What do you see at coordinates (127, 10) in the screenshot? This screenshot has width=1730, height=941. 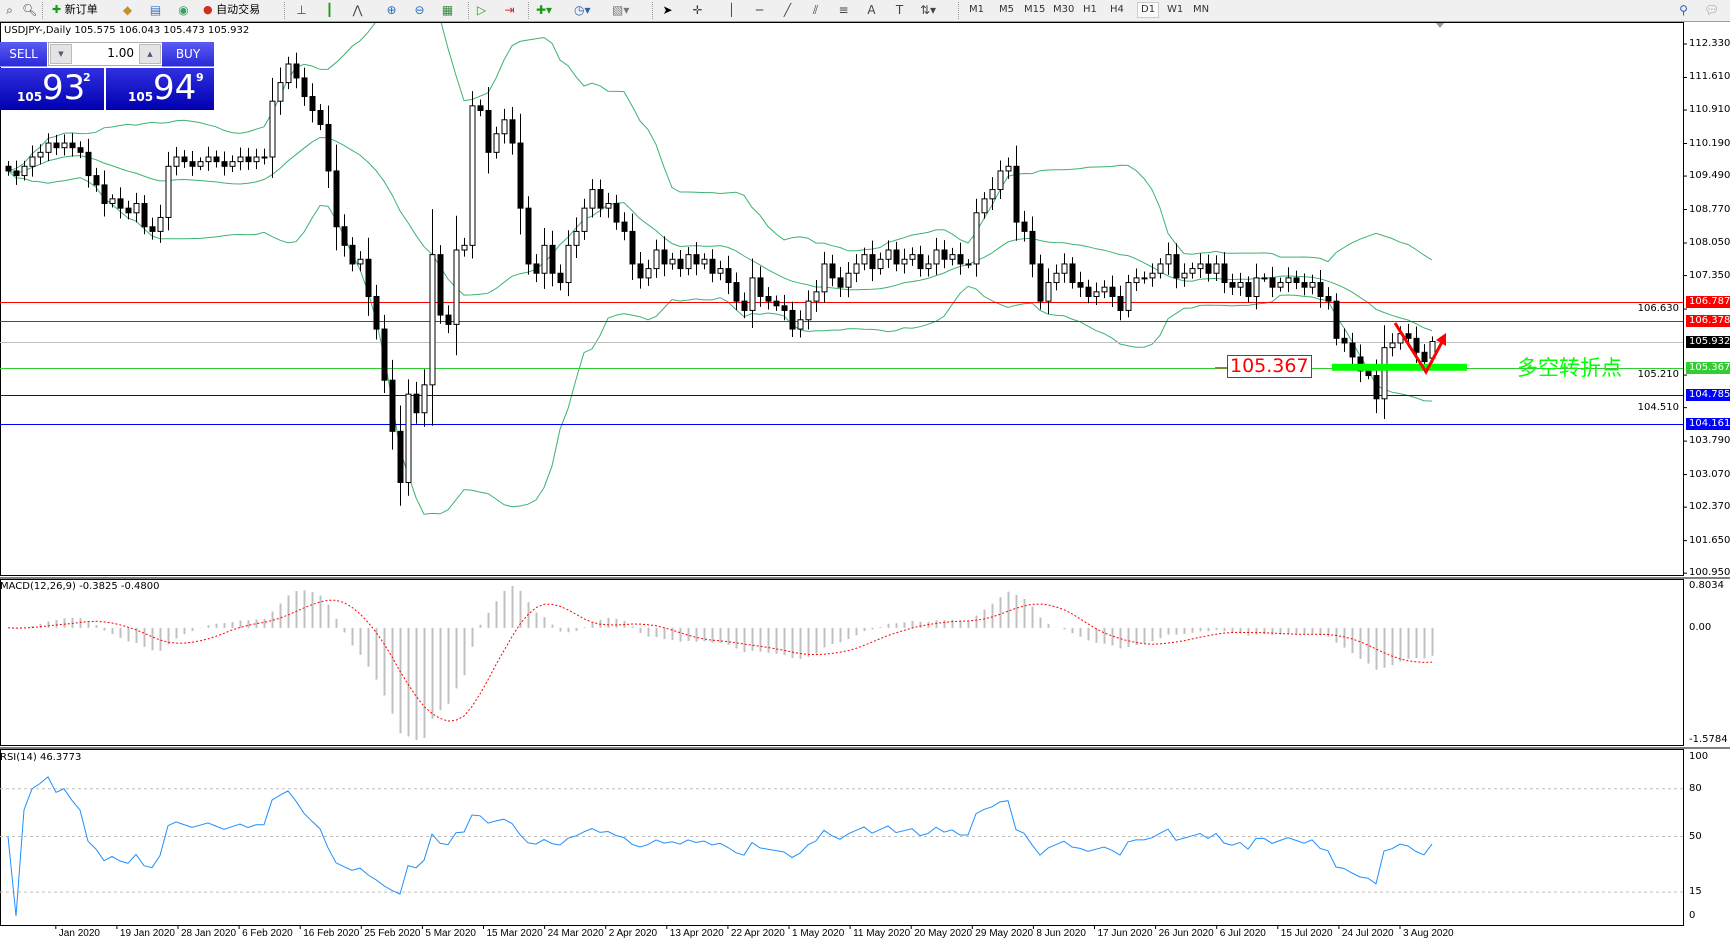 I see `market-watch-icon: ◆` at bounding box center [127, 10].